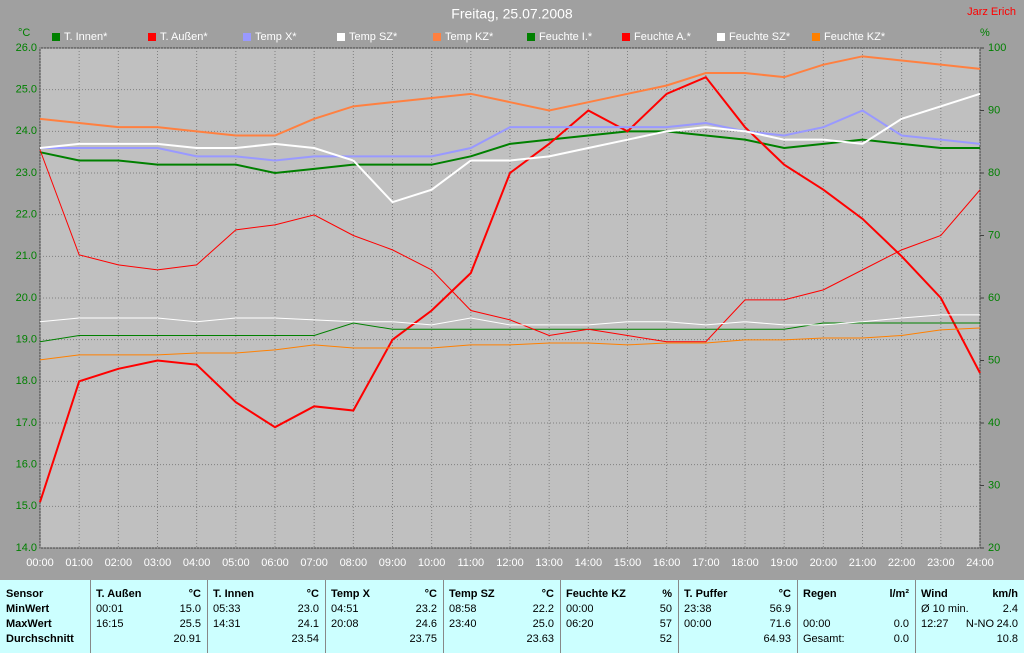 The image size is (1024, 653). What do you see at coordinates (777, 639) in the screenshot?
I see `stat-cell: 64.93` at bounding box center [777, 639].